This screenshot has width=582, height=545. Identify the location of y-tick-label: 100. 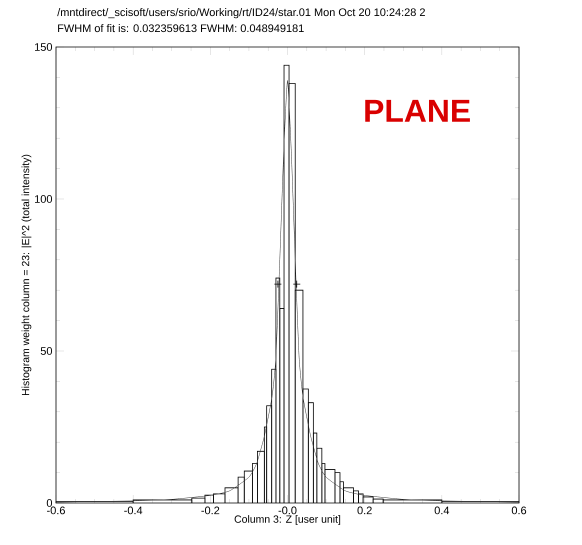
(43, 199).